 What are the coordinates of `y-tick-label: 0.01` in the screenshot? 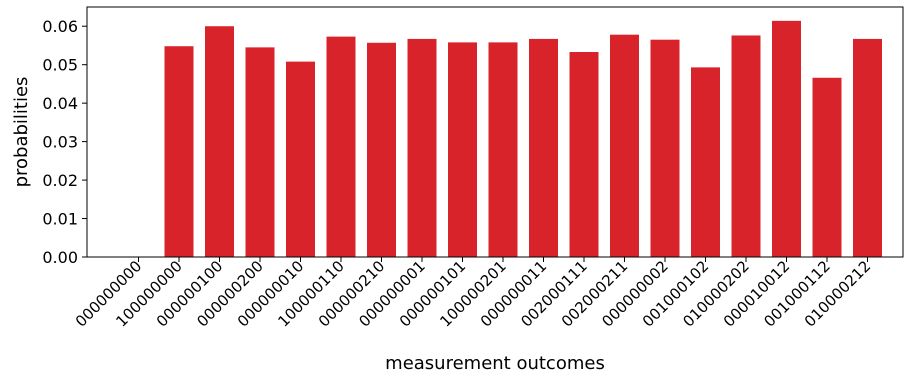 It's located at (60, 219).